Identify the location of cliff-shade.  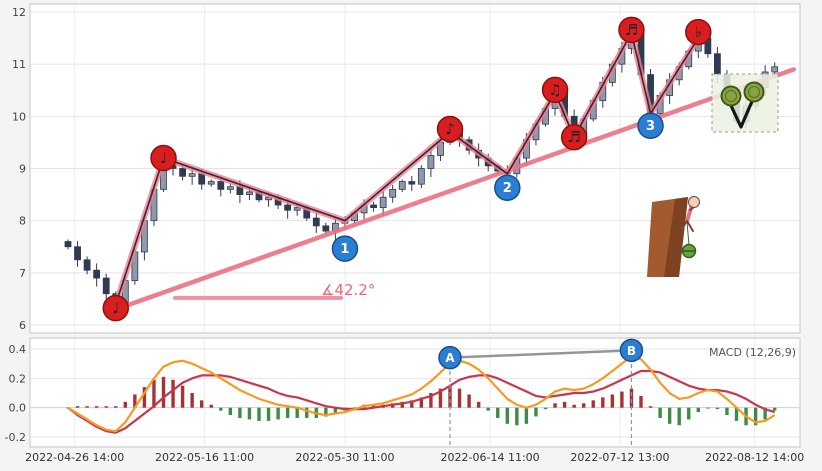
(676, 237).